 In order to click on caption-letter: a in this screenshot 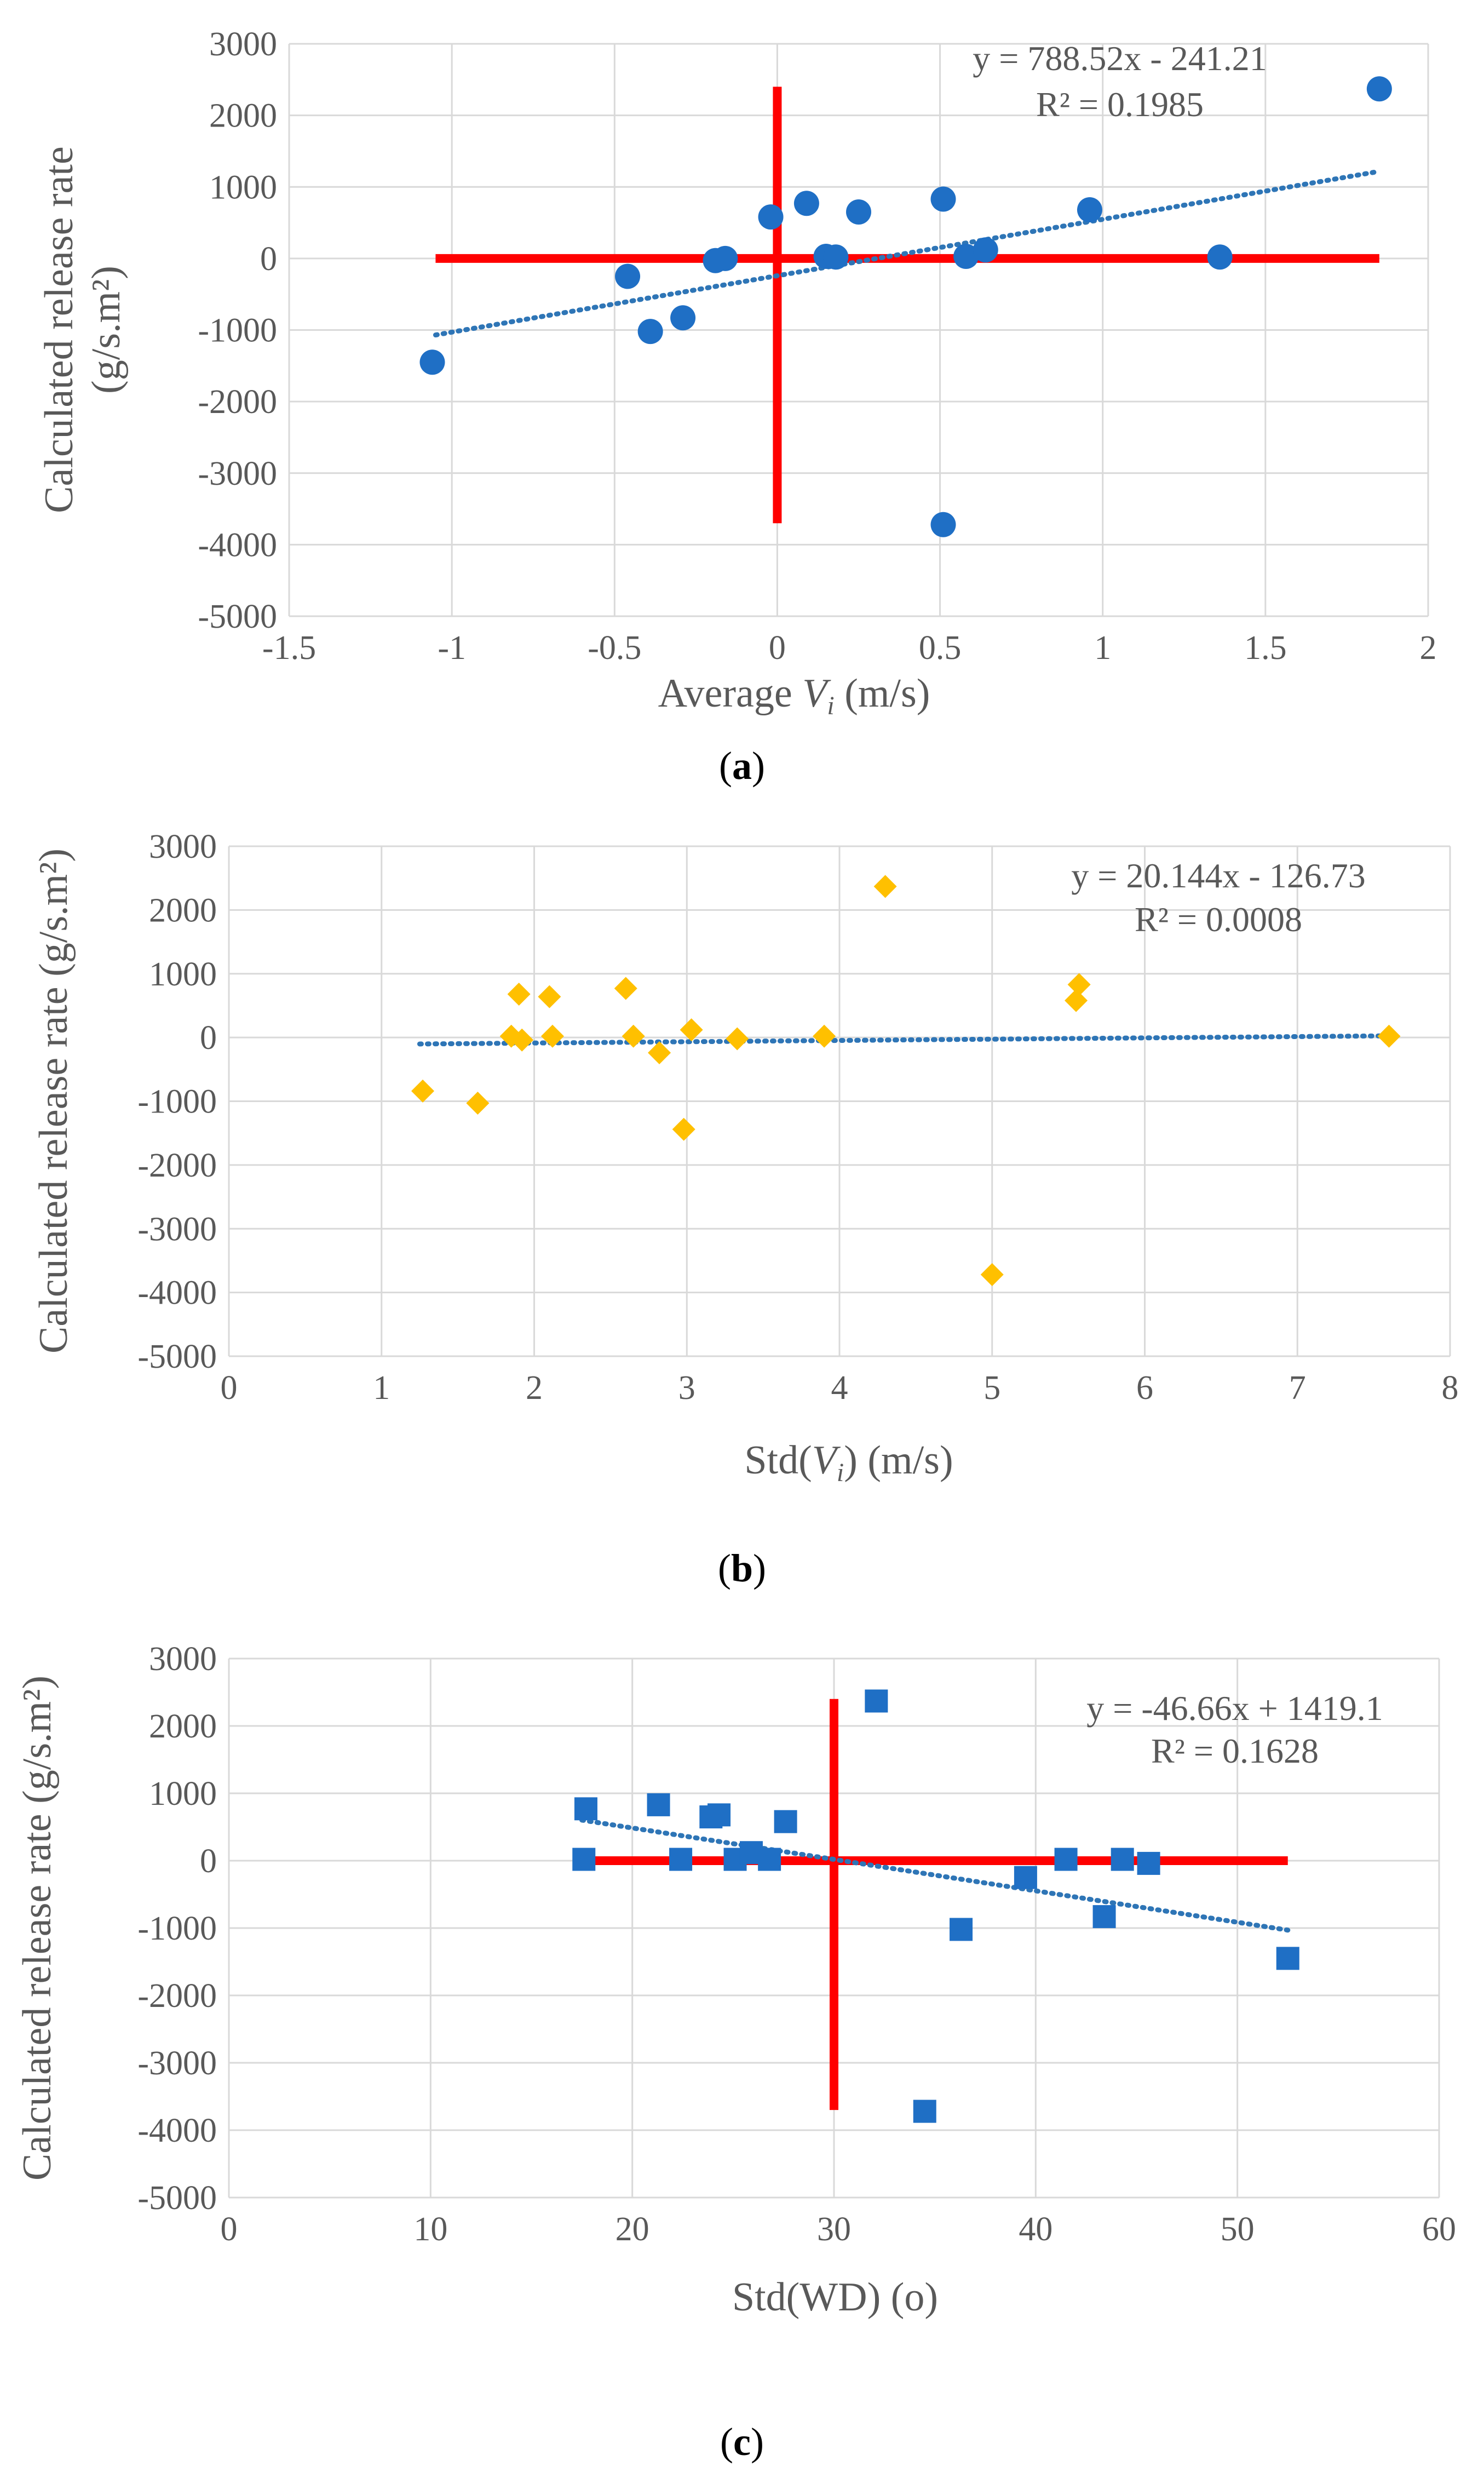, I will do `click(742, 766)`.